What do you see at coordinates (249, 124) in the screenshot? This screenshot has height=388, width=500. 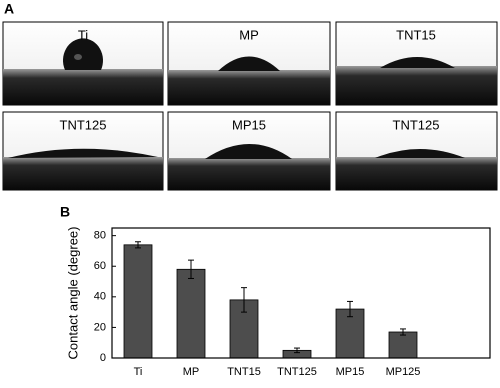 I see `image-label: MP15` at bounding box center [249, 124].